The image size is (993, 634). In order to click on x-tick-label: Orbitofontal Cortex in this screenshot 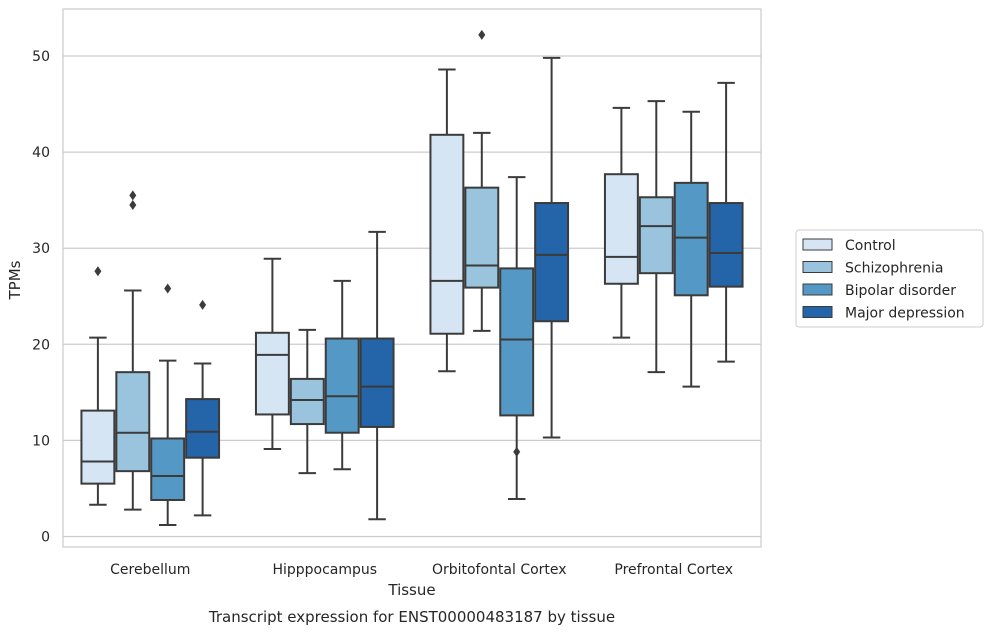, I will do `click(499, 570)`.